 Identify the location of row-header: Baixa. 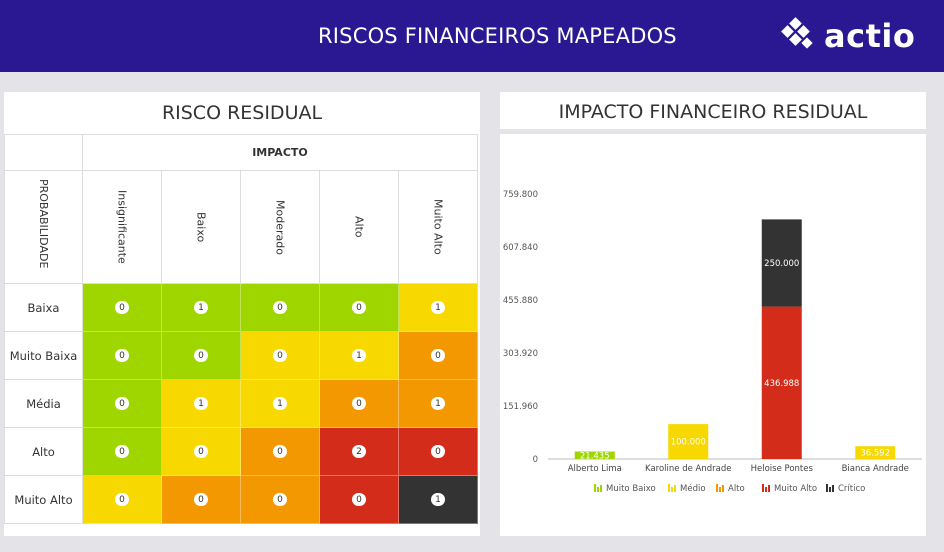
(43, 308).